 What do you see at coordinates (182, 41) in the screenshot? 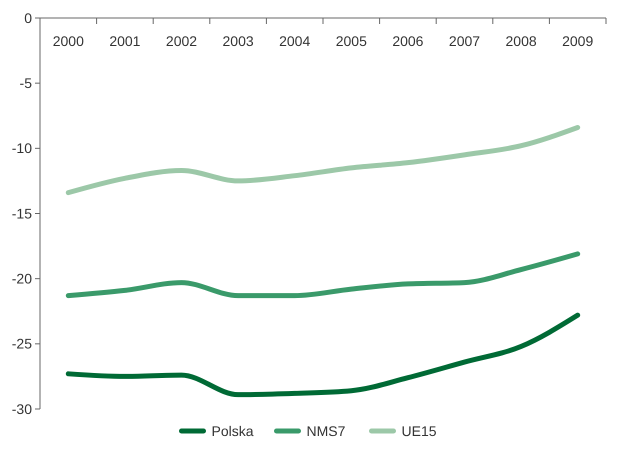
I see `x-tick-label: 2002` at bounding box center [182, 41].